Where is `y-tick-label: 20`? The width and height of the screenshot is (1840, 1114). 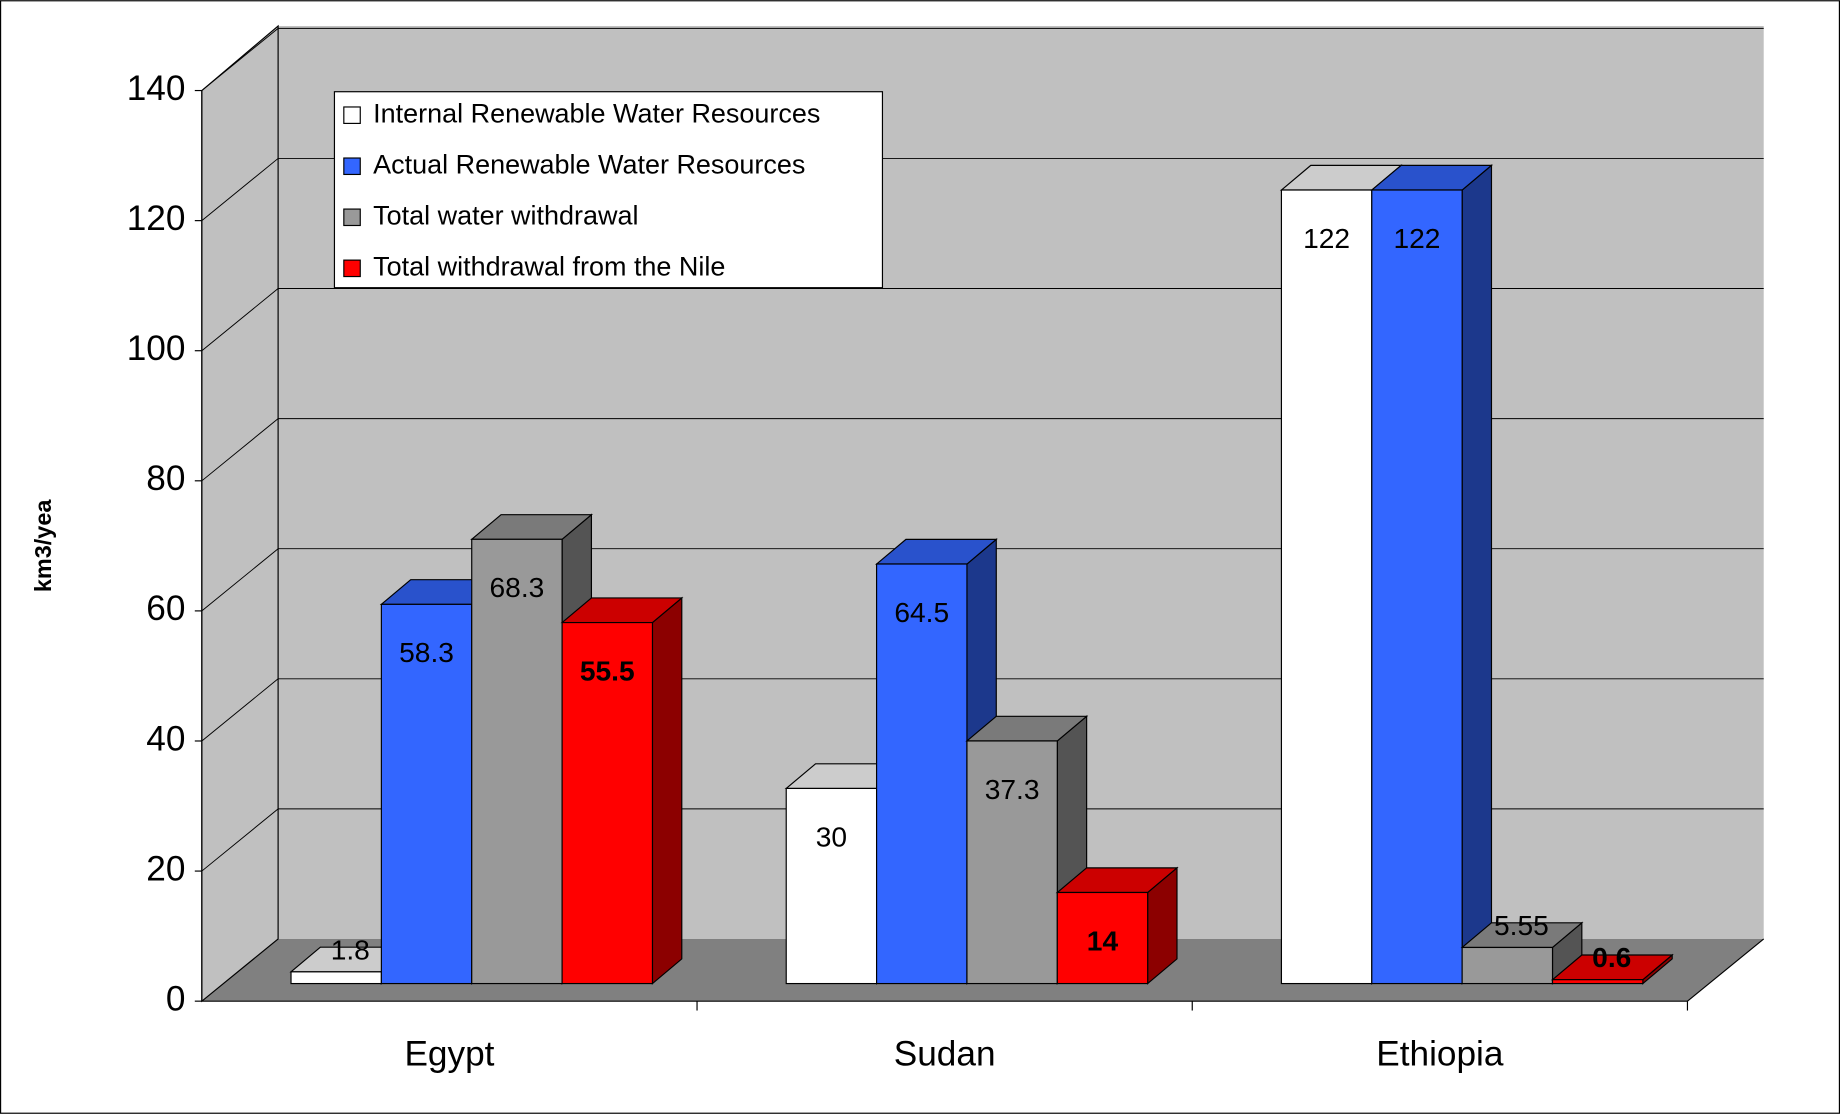 y-tick-label: 20 is located at coordinates (165, 868).